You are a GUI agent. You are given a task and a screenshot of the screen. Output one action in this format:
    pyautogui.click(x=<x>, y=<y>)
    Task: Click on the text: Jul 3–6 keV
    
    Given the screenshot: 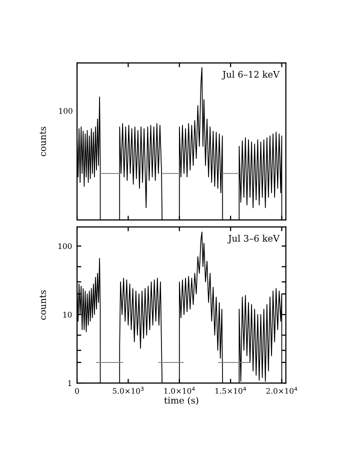 What is the action you would take?
    pyautogui.click(x=253, y=239)
    